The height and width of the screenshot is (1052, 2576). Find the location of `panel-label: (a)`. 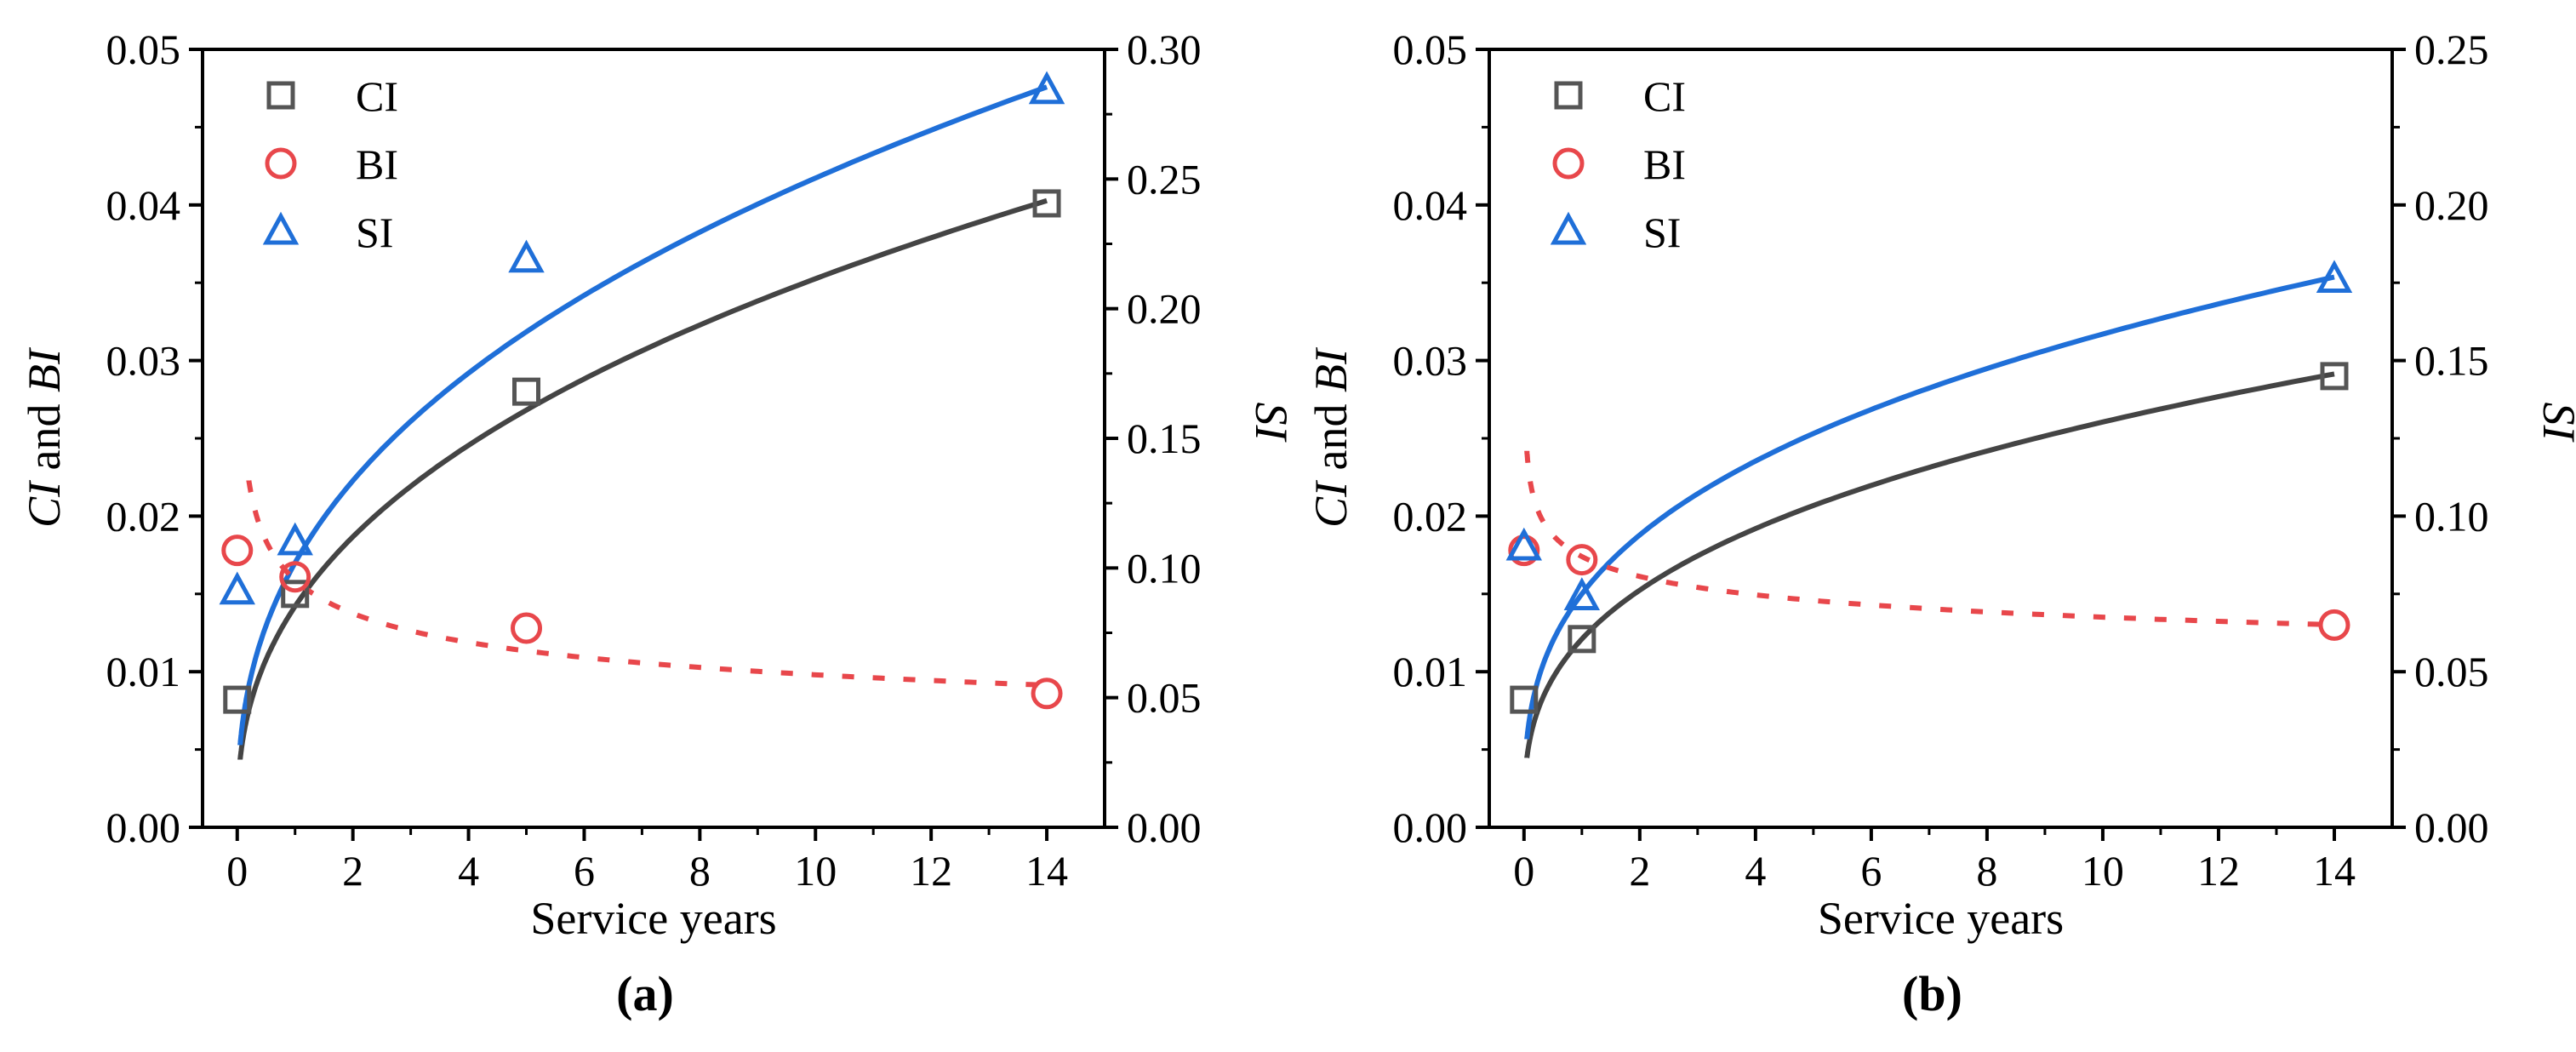

panel-label: (a) is located at coordinates (645, 993).